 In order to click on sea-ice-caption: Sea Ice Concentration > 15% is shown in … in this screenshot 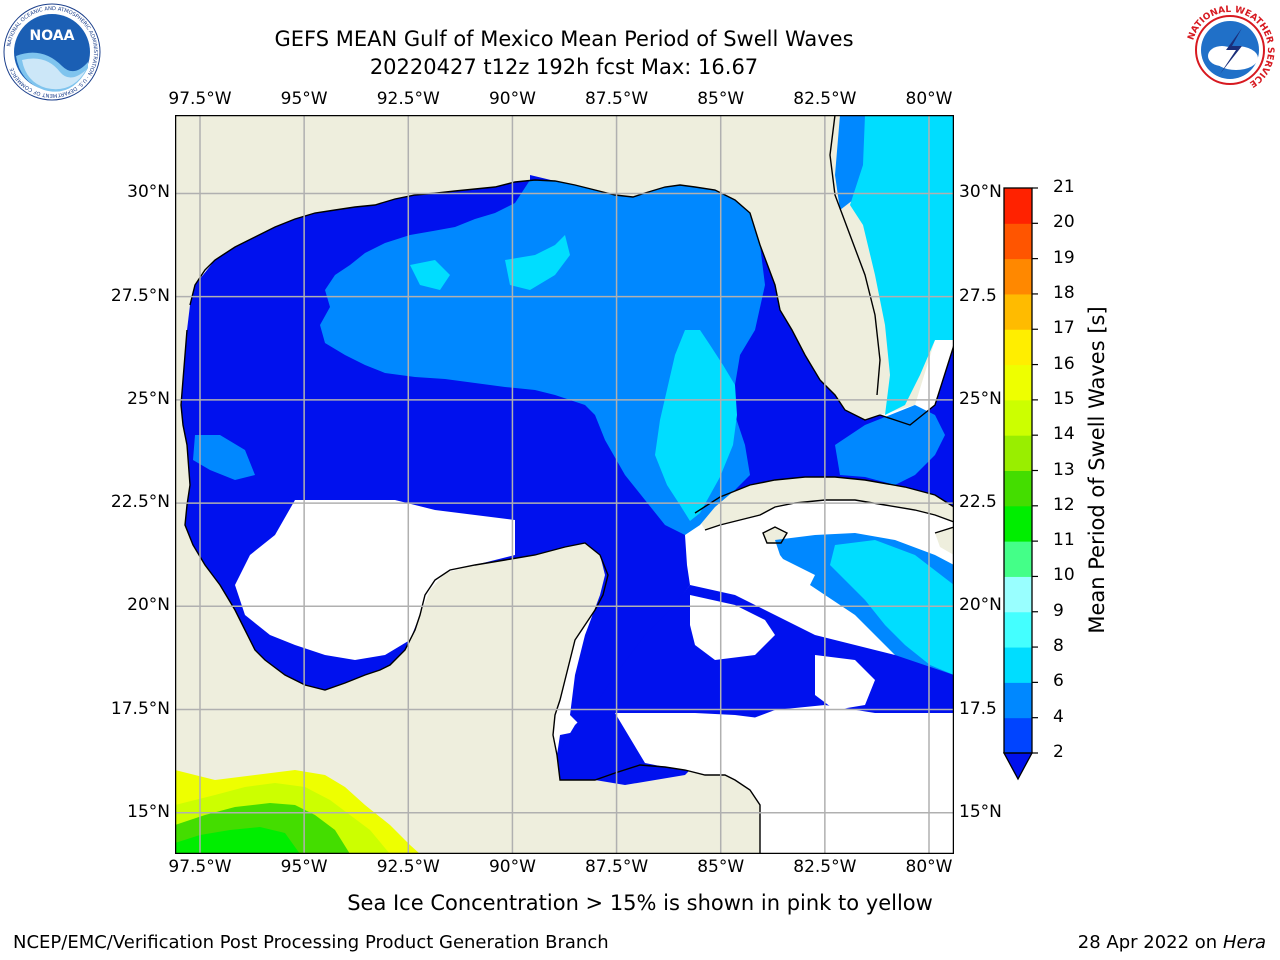, I will do `click(640, 903)`.